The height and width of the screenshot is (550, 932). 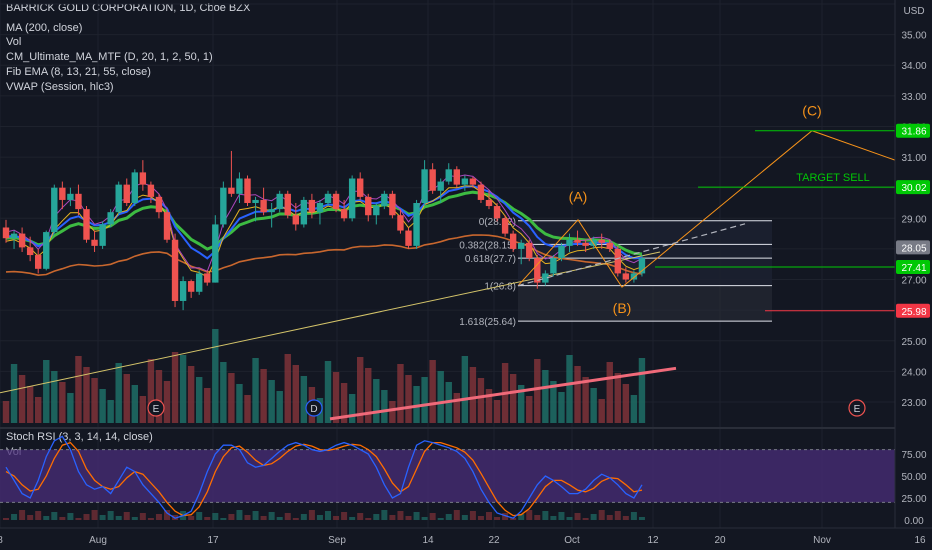 What do you see at coordinates (913, 342) in the screenshot?
I see `price-tick-label: 25.00` at bounding box center [913, 342].